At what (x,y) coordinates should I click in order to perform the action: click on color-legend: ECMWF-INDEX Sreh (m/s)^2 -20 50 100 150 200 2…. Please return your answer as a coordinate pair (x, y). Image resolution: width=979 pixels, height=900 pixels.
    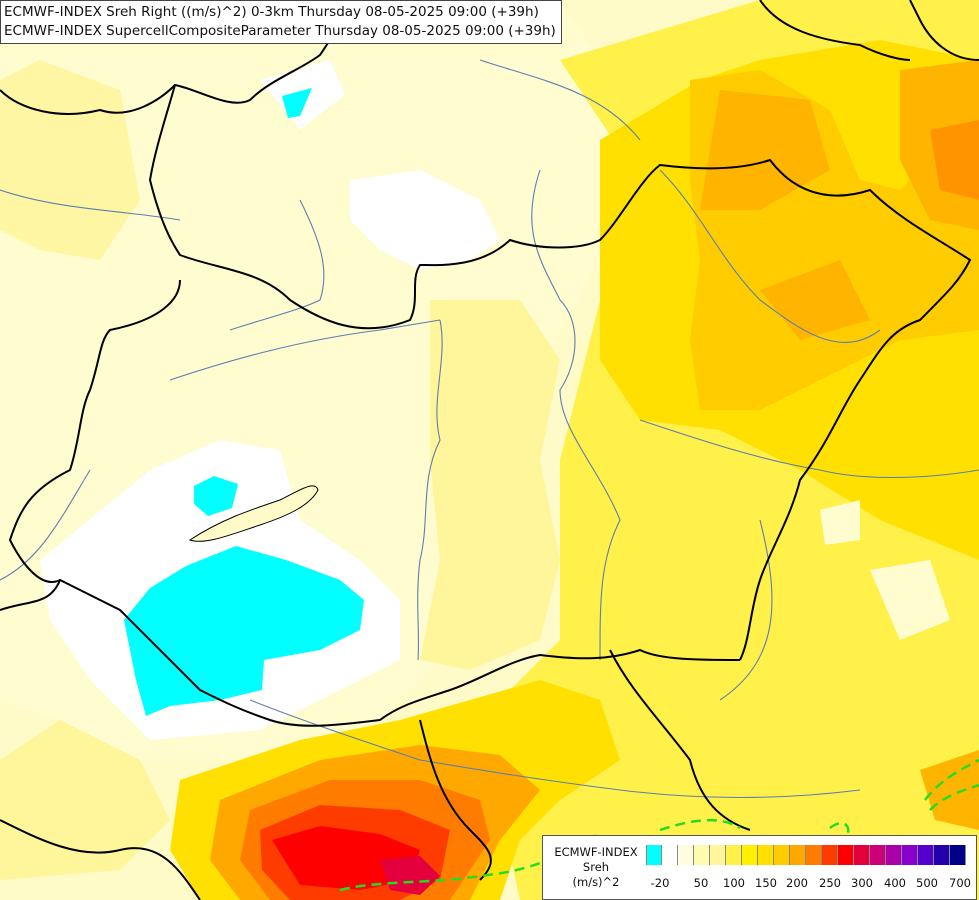
    Looking at the image, I should click on (759, 867).